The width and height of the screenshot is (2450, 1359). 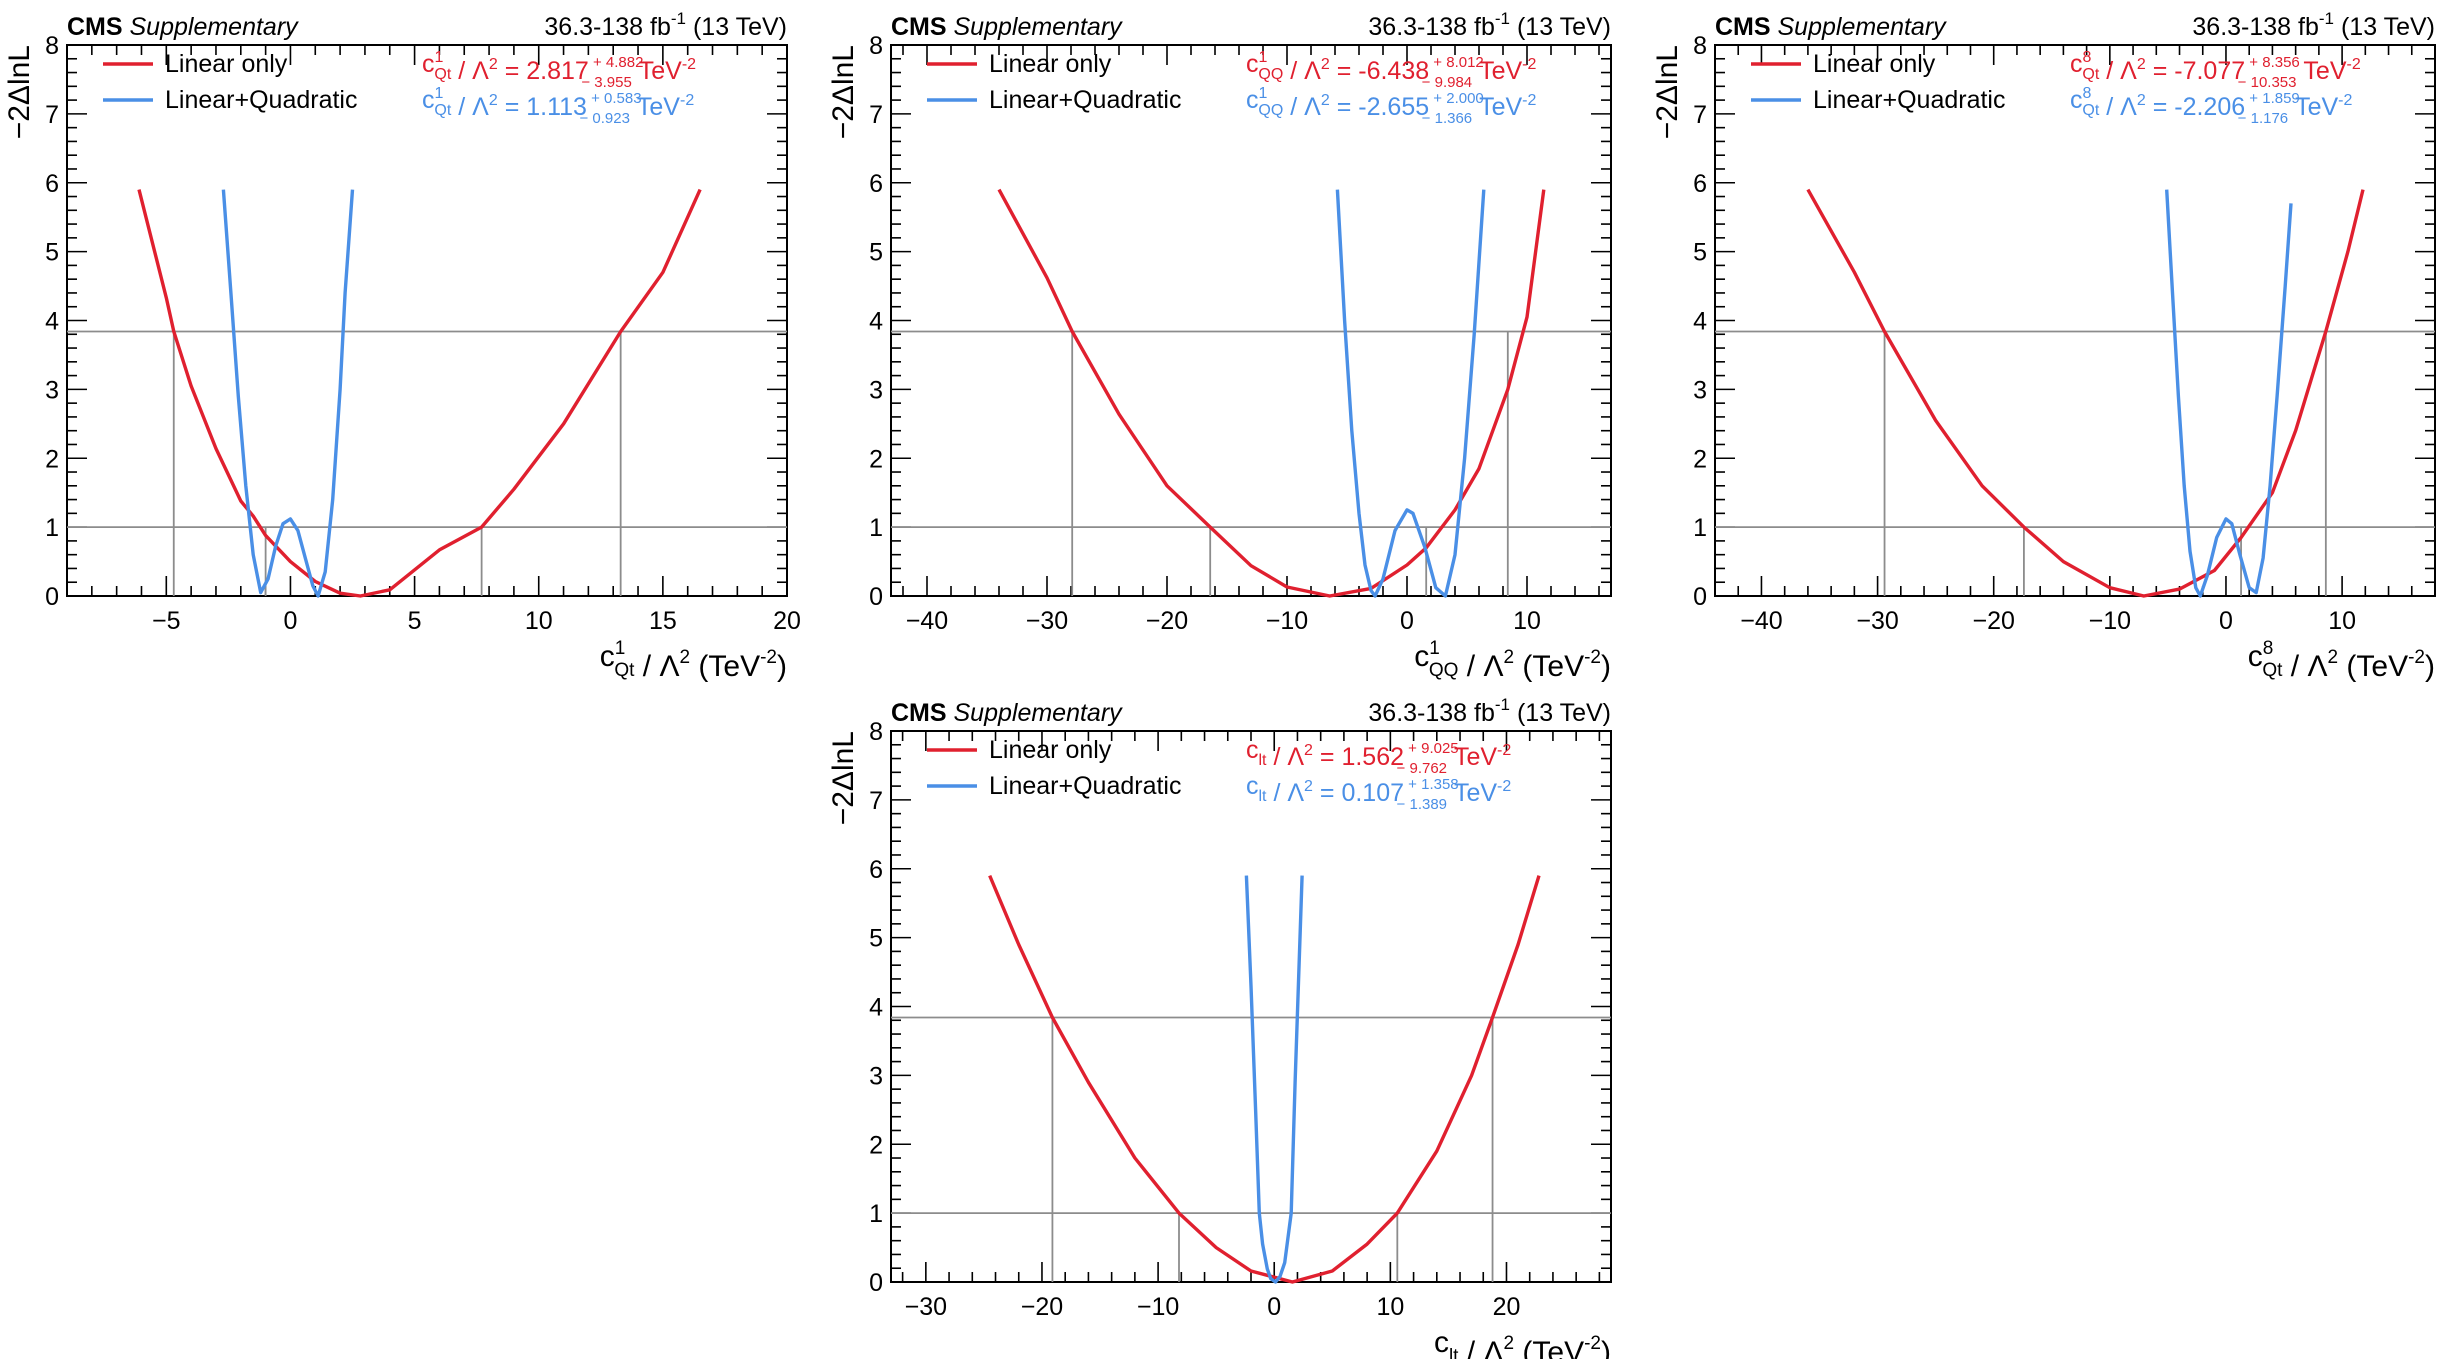 I want to click on fit-result: c1 Qt / Λ2 = 2.817 + 4.882− 3.955 TeV-2, so click(x=559, y=70).